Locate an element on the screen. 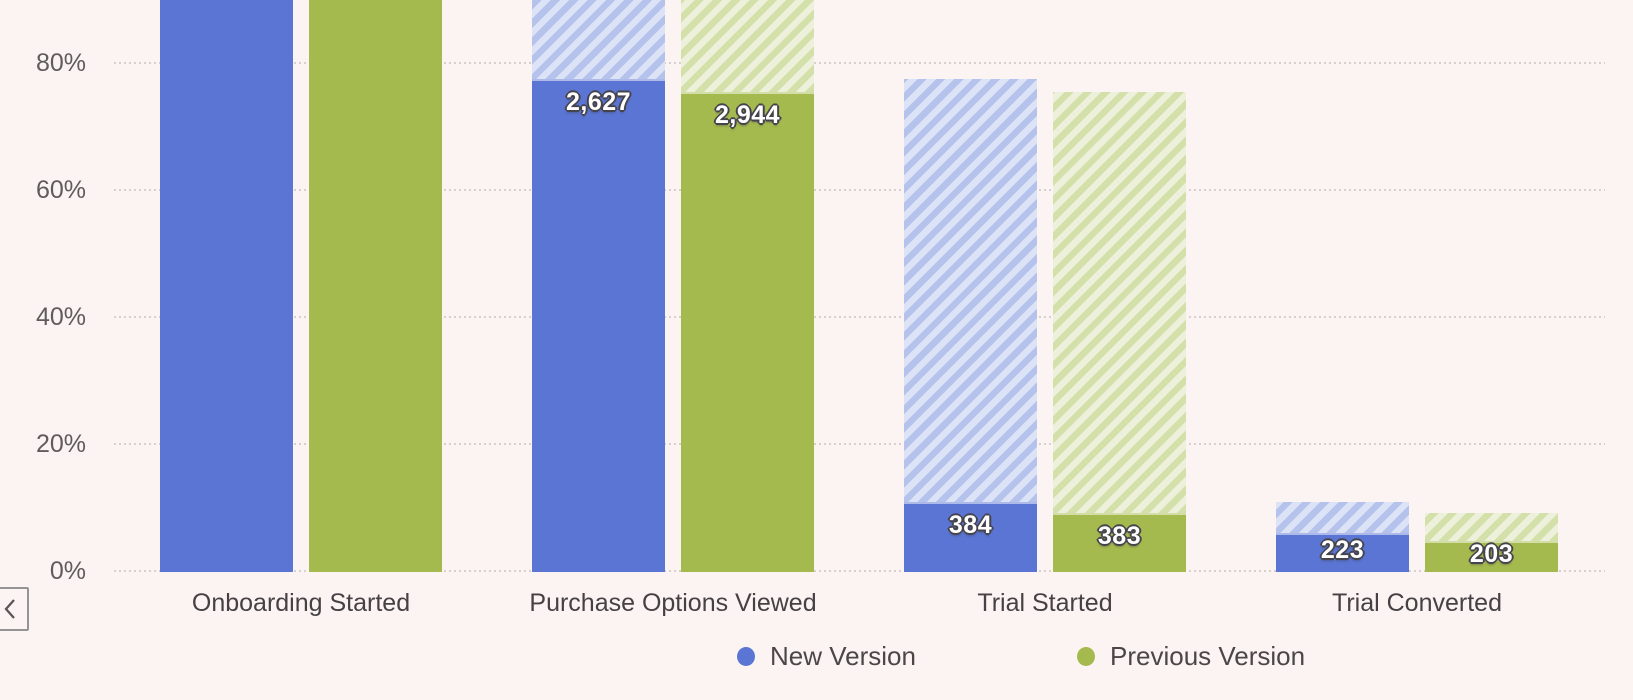 The image size is (1633, 700). x-axis-category-label: Onboarding Started is located at coordinates (301, 603).